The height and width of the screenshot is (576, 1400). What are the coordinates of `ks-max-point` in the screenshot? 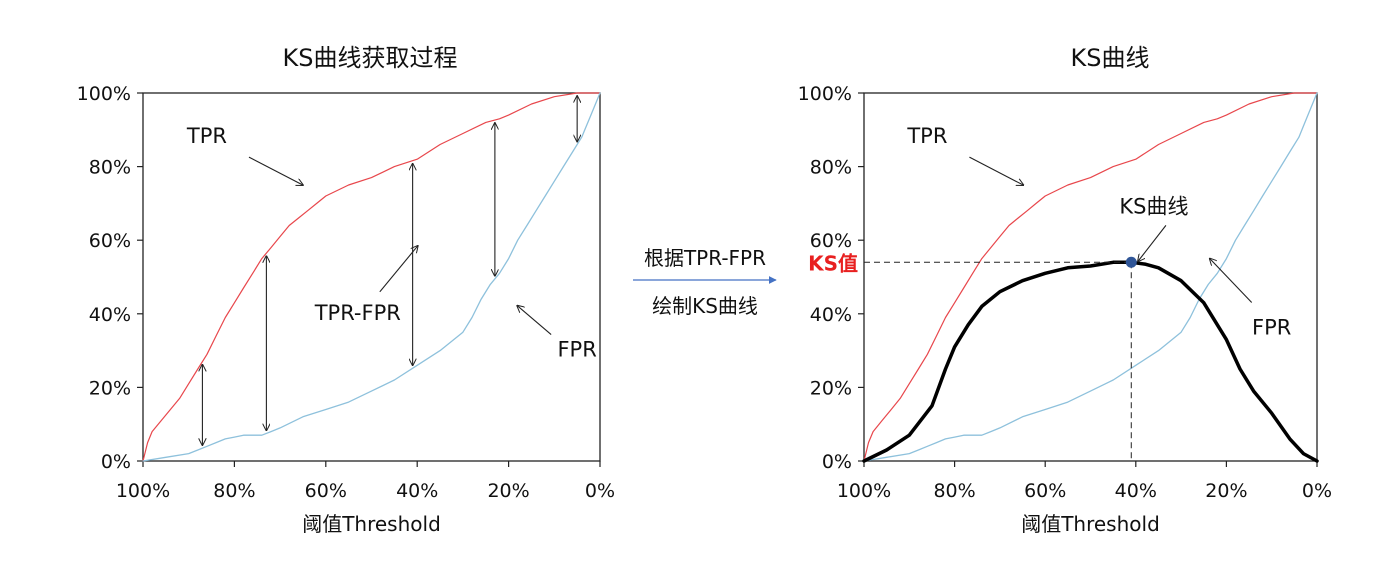 It's located at (1131, 262).